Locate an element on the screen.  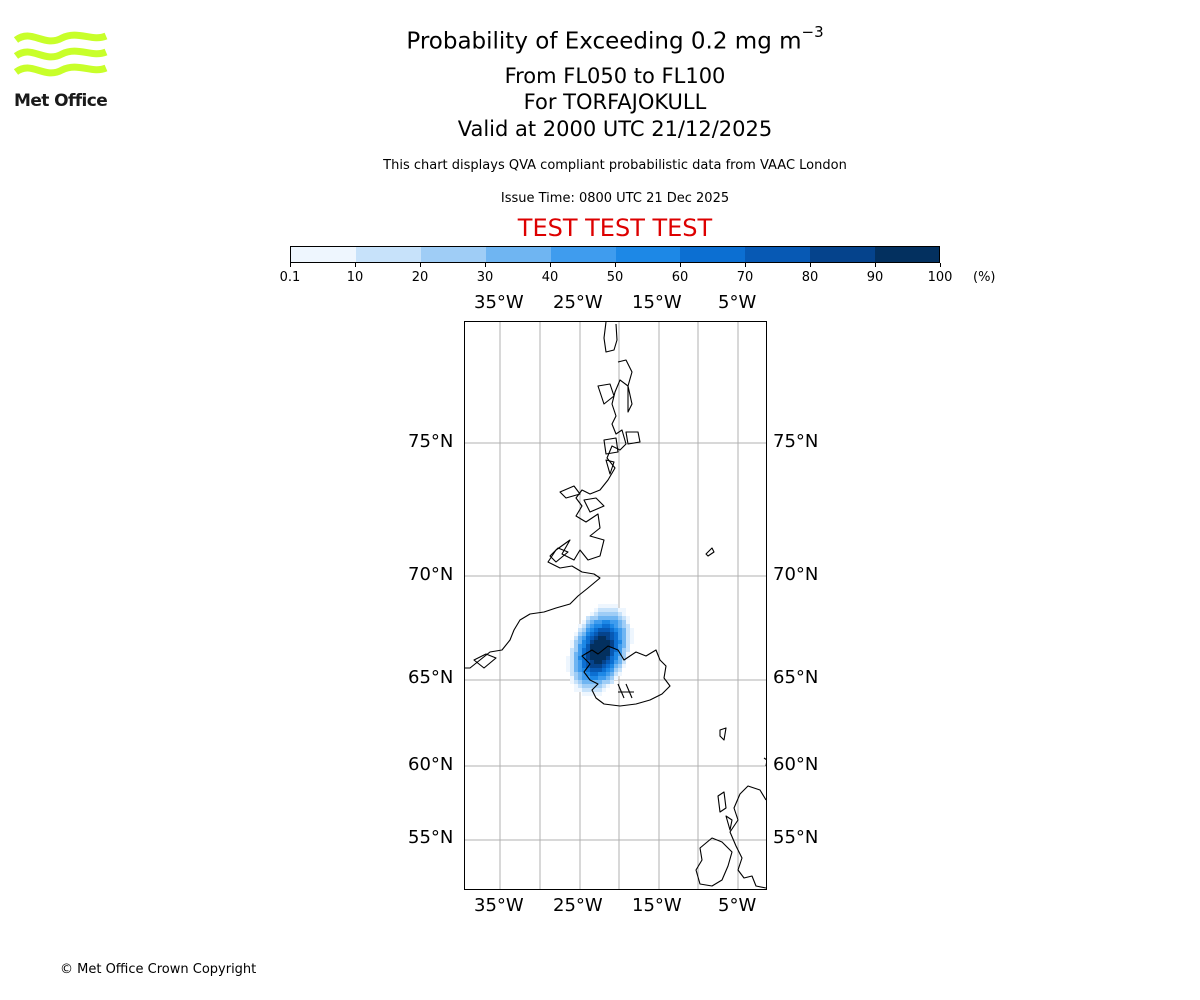
longitude-label-bottom: 25°W is located at coordinates (578, 905).